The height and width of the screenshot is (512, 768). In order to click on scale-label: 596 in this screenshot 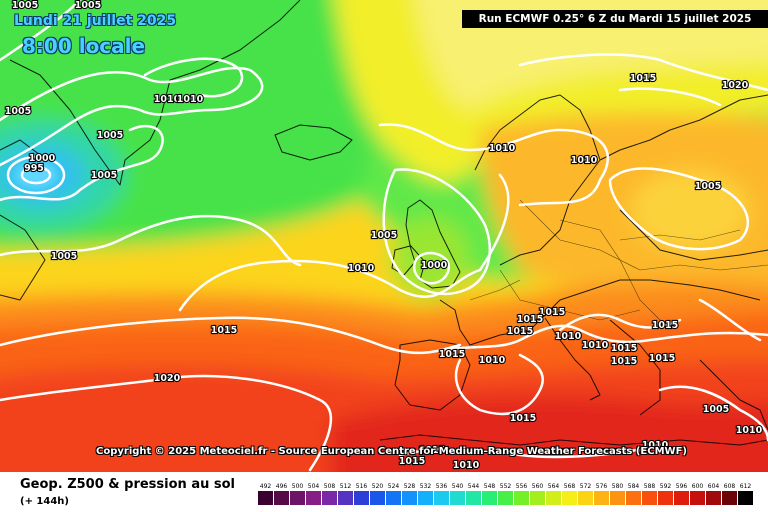, I will do `click(682, 486)`.